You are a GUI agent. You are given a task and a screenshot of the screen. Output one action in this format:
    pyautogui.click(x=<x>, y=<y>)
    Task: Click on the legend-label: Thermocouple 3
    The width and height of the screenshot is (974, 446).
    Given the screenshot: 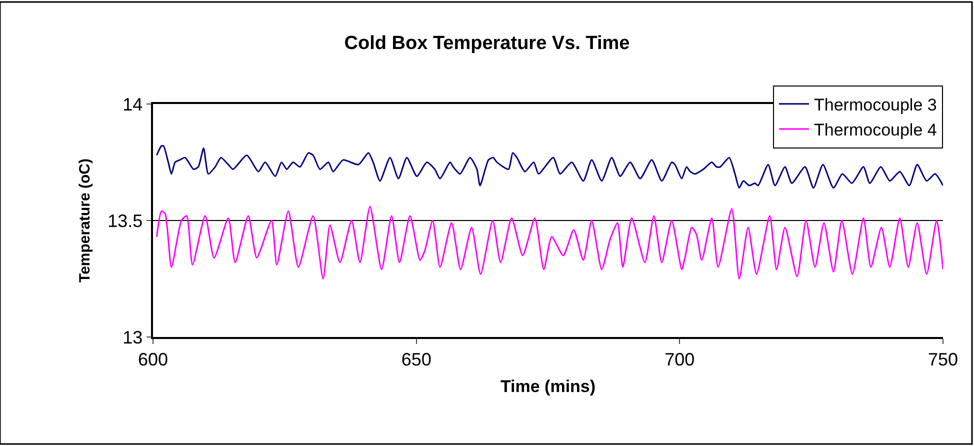 What is the action you would take?
    pyautogui.click(x=875, y=105)
    